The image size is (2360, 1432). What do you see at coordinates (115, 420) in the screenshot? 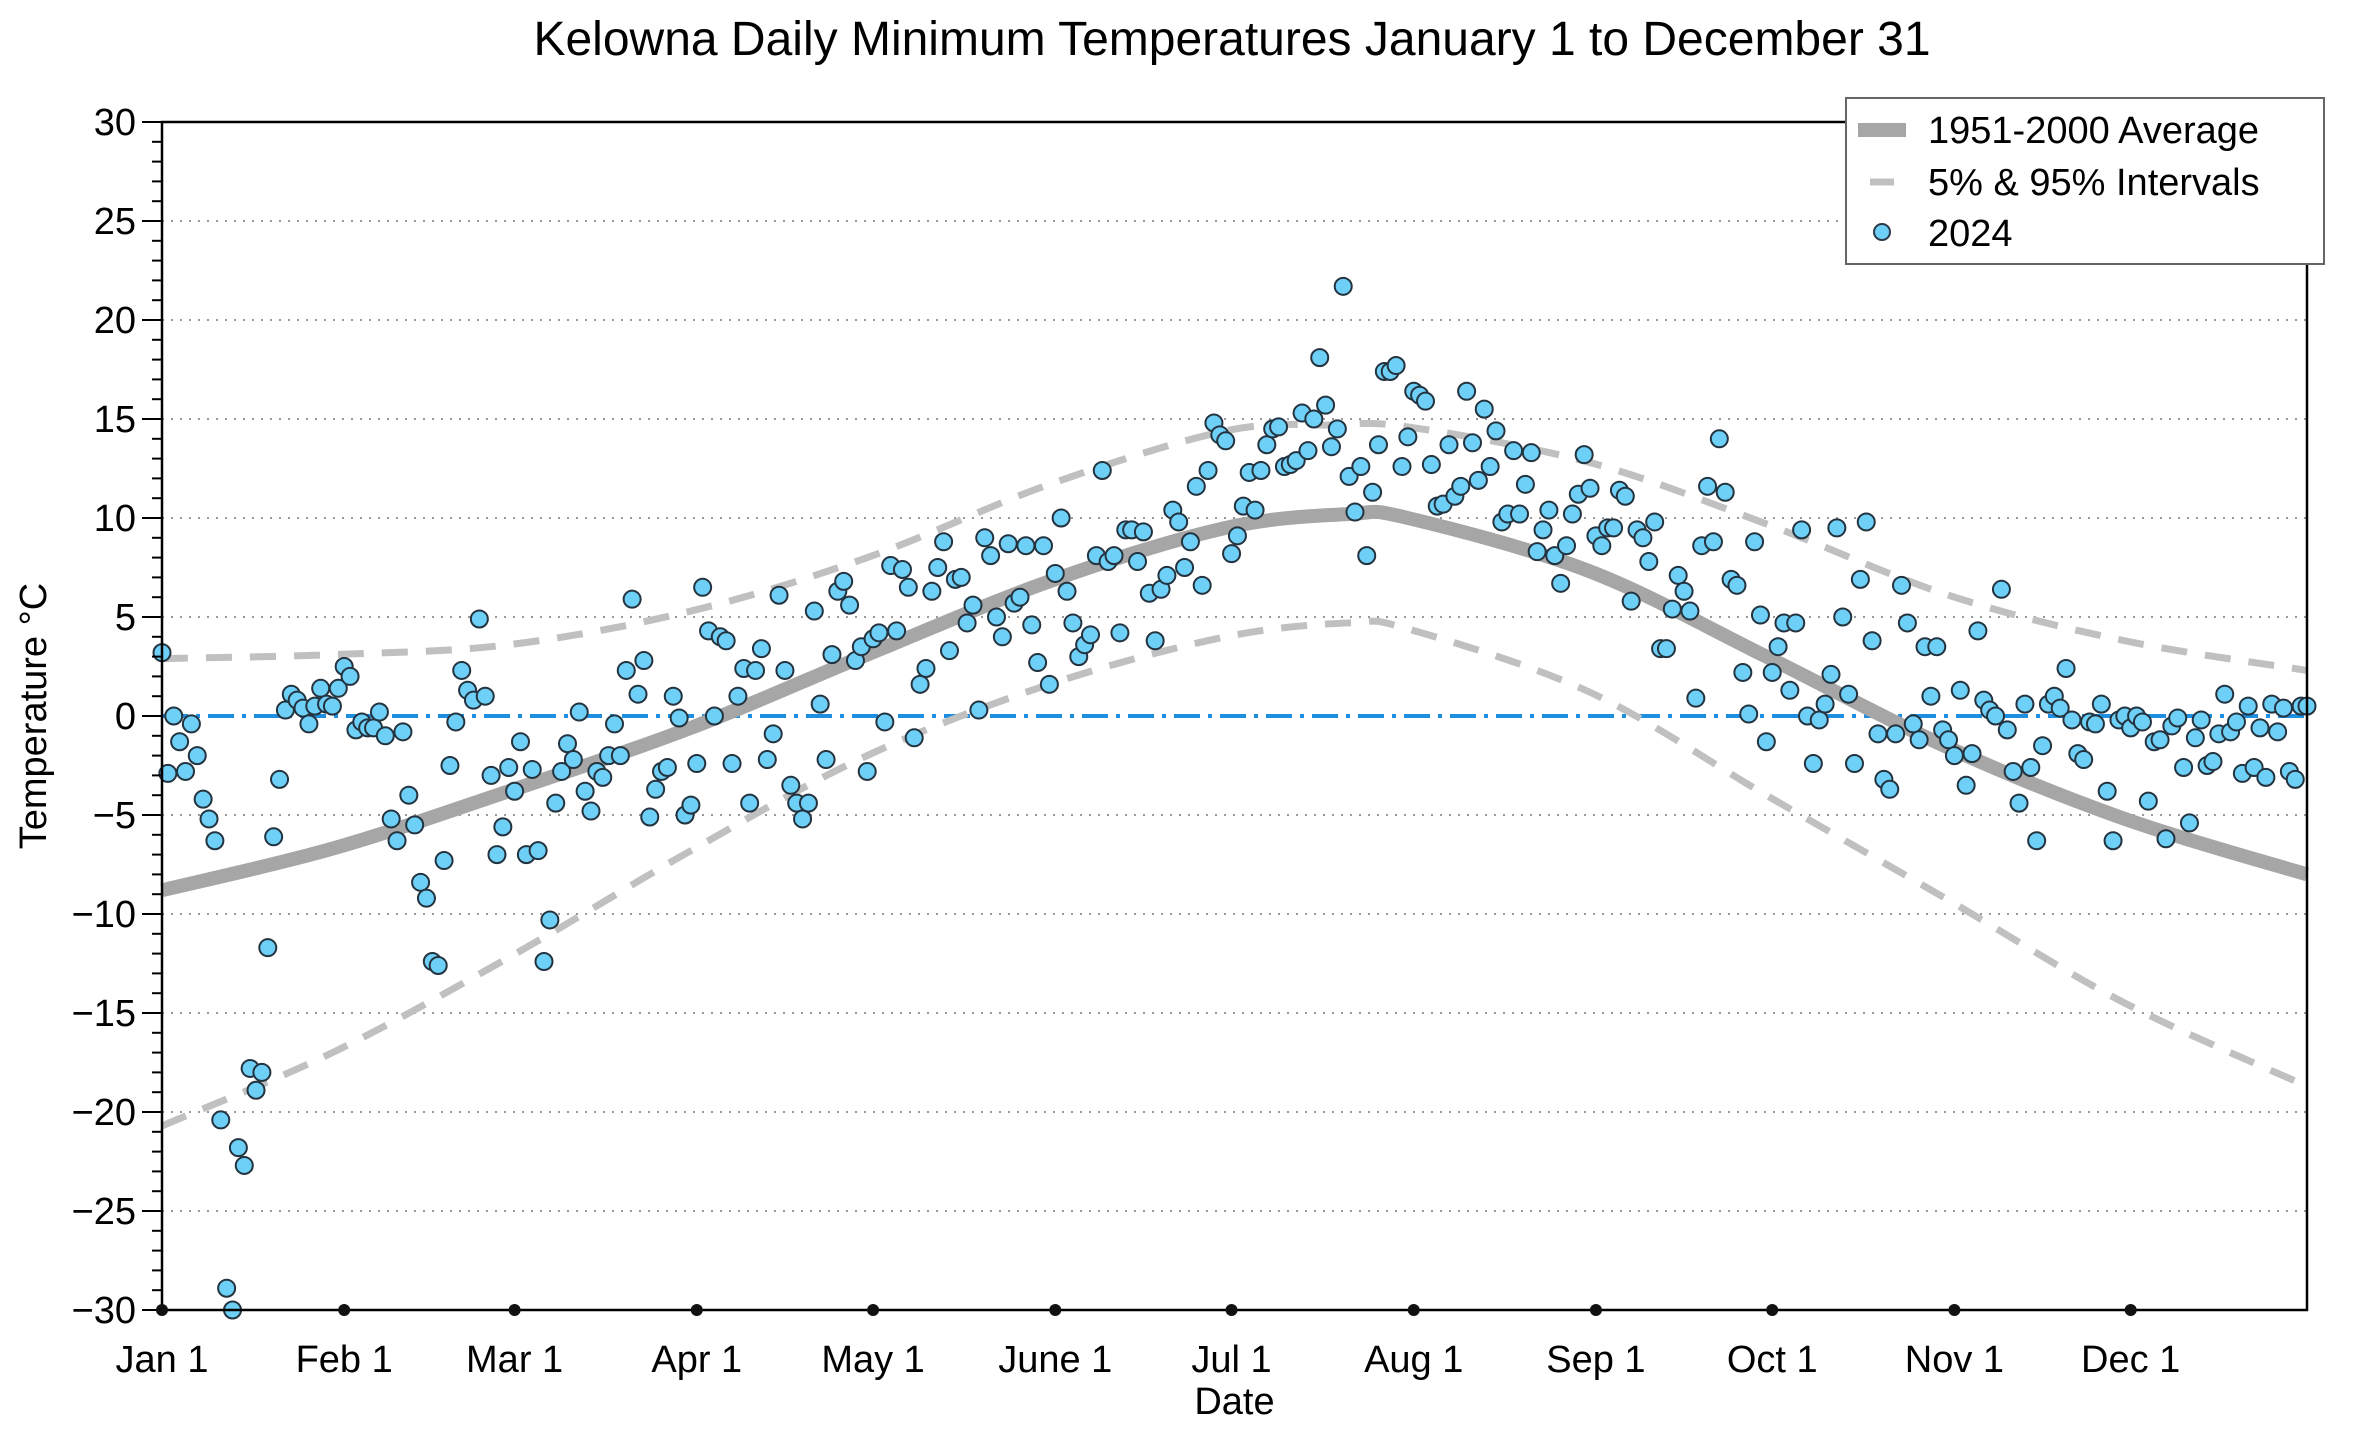
I see `y-tick-label: 15` at bounding box center [115, 420].